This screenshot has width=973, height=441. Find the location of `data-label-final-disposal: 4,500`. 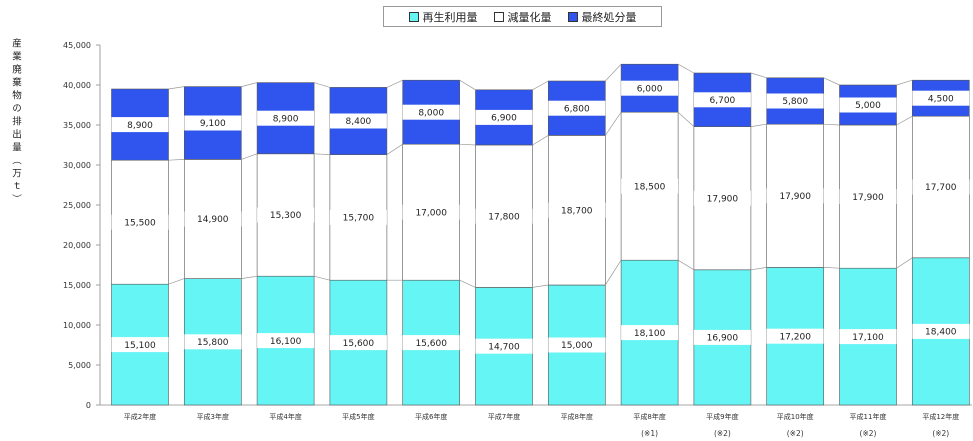

data-label-final-disposal: 4,500 is located at coordinates (941, 99).